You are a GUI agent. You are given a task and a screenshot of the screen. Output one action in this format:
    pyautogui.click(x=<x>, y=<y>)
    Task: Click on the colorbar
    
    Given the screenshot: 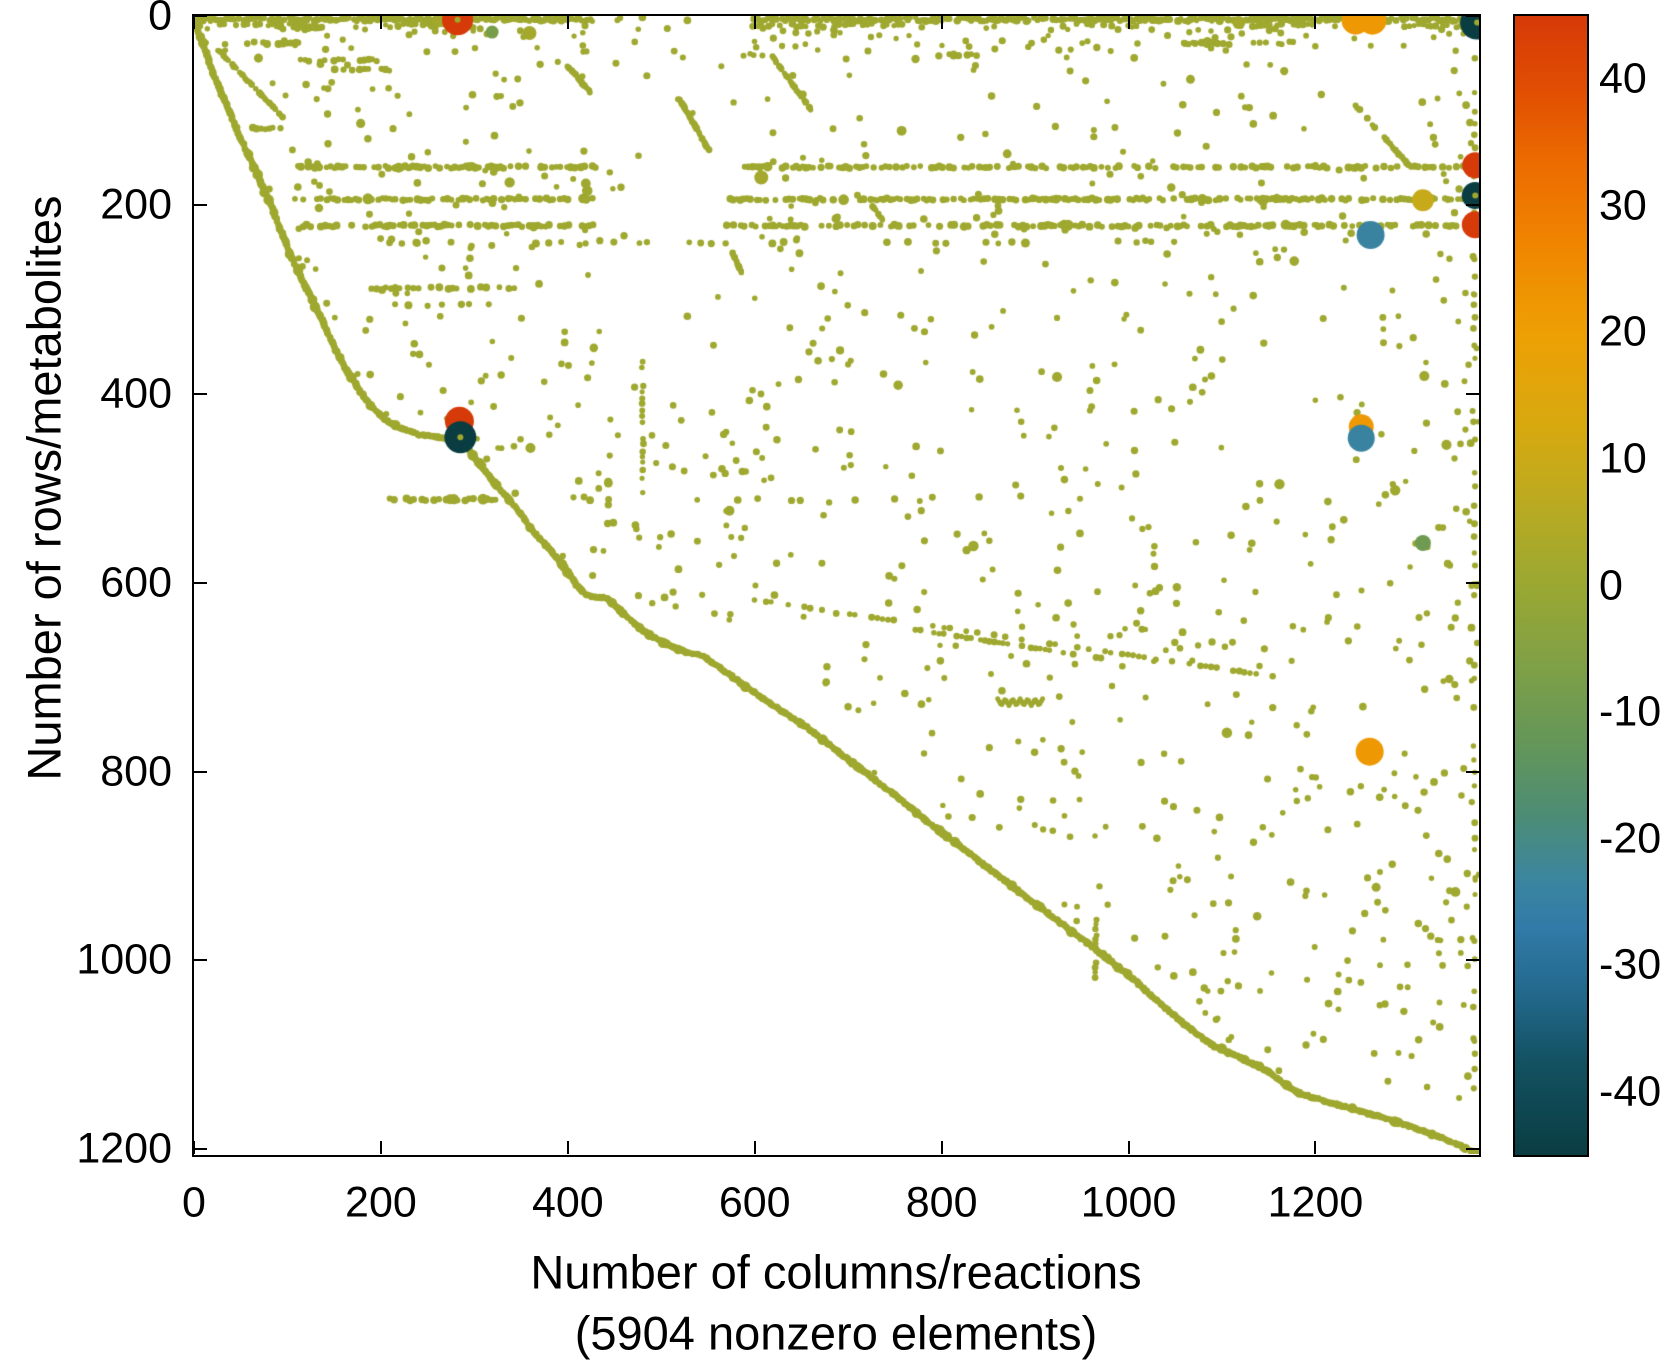 What is the action you would take?
    pyautogui.click(x=1551, y=585)
    